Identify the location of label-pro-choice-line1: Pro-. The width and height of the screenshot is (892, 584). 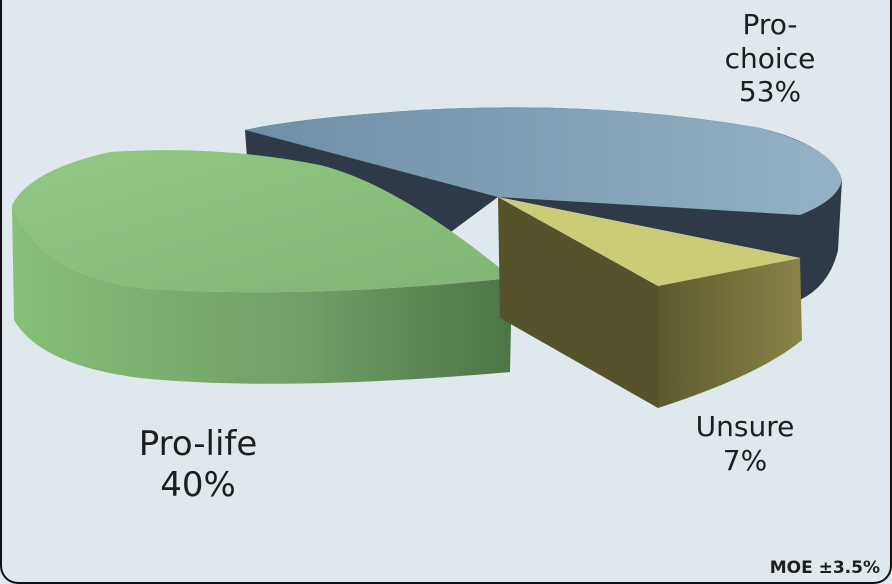
(770, 24).